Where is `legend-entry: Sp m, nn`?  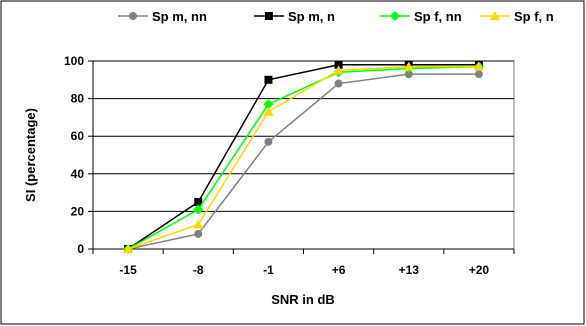
legend-entry: Sp m, nn is located at coordinates (162, 16).